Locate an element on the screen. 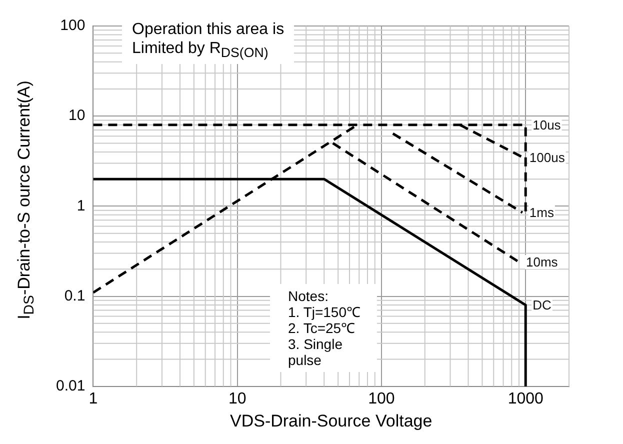 The width and height of the screenshot is (623, 444). series-label: 1ms is located at coordinates (541, 212).